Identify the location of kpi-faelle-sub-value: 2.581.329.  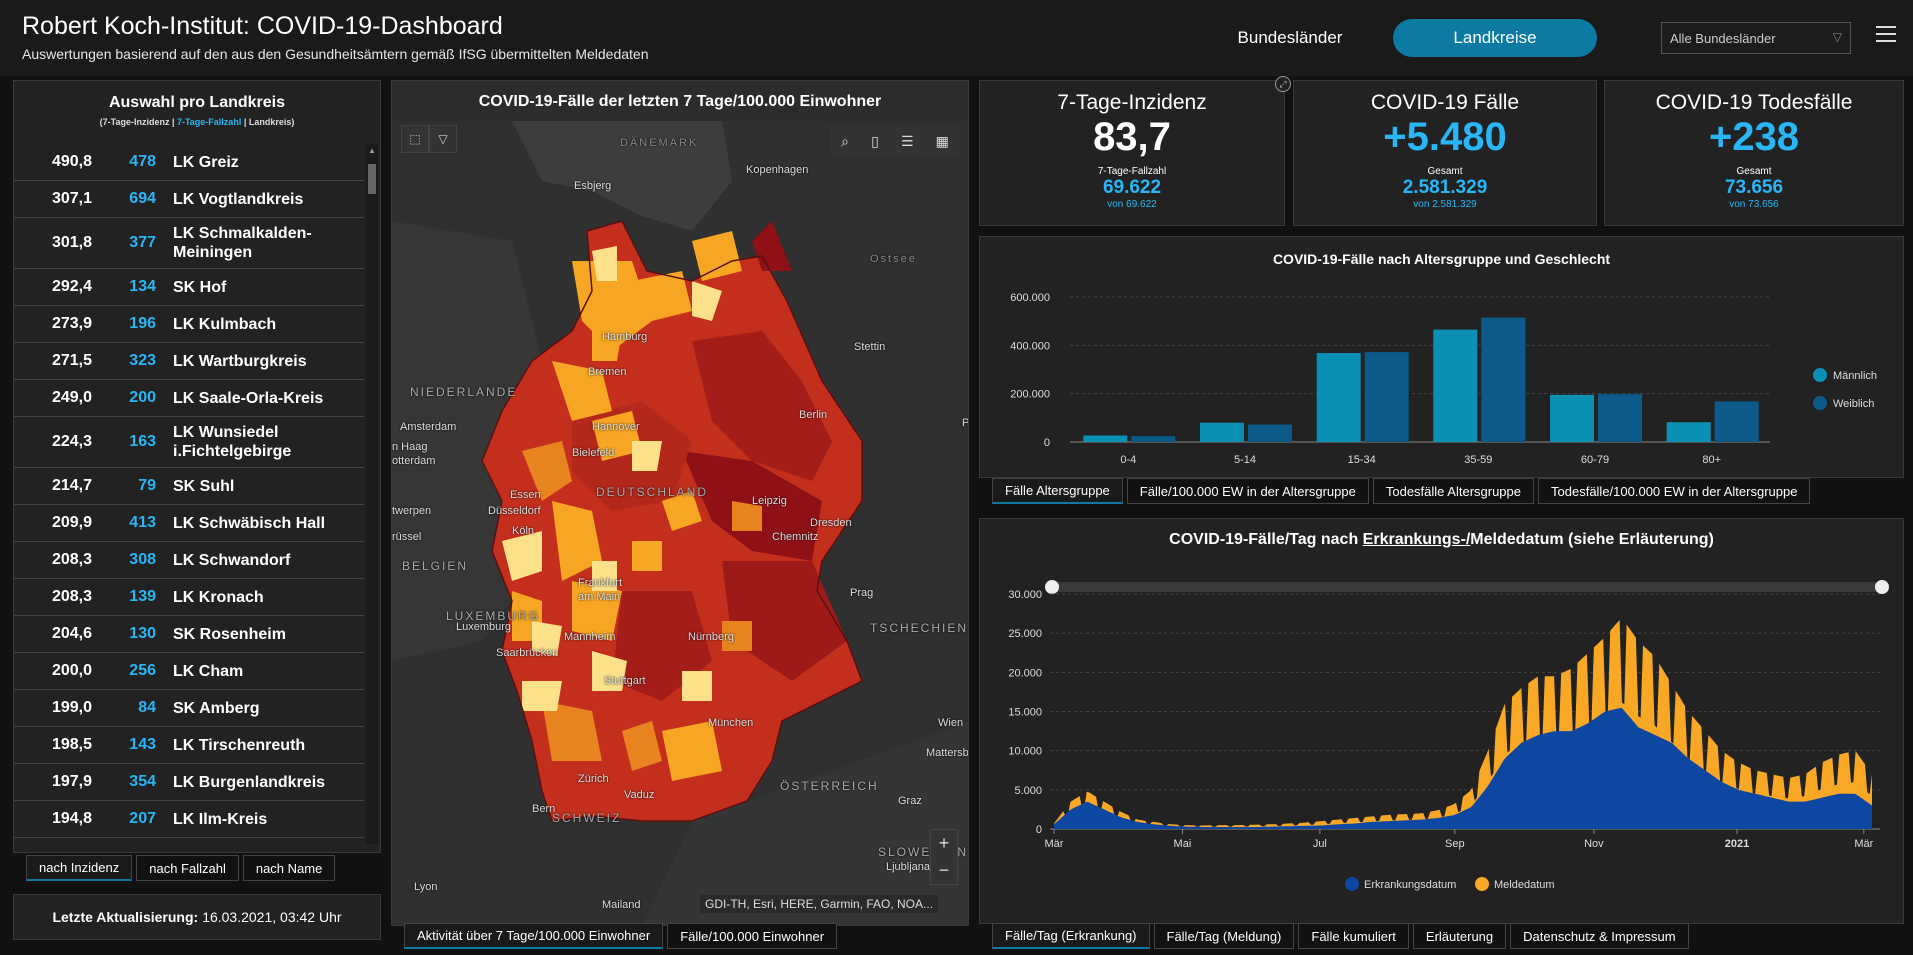
(1445, 187).